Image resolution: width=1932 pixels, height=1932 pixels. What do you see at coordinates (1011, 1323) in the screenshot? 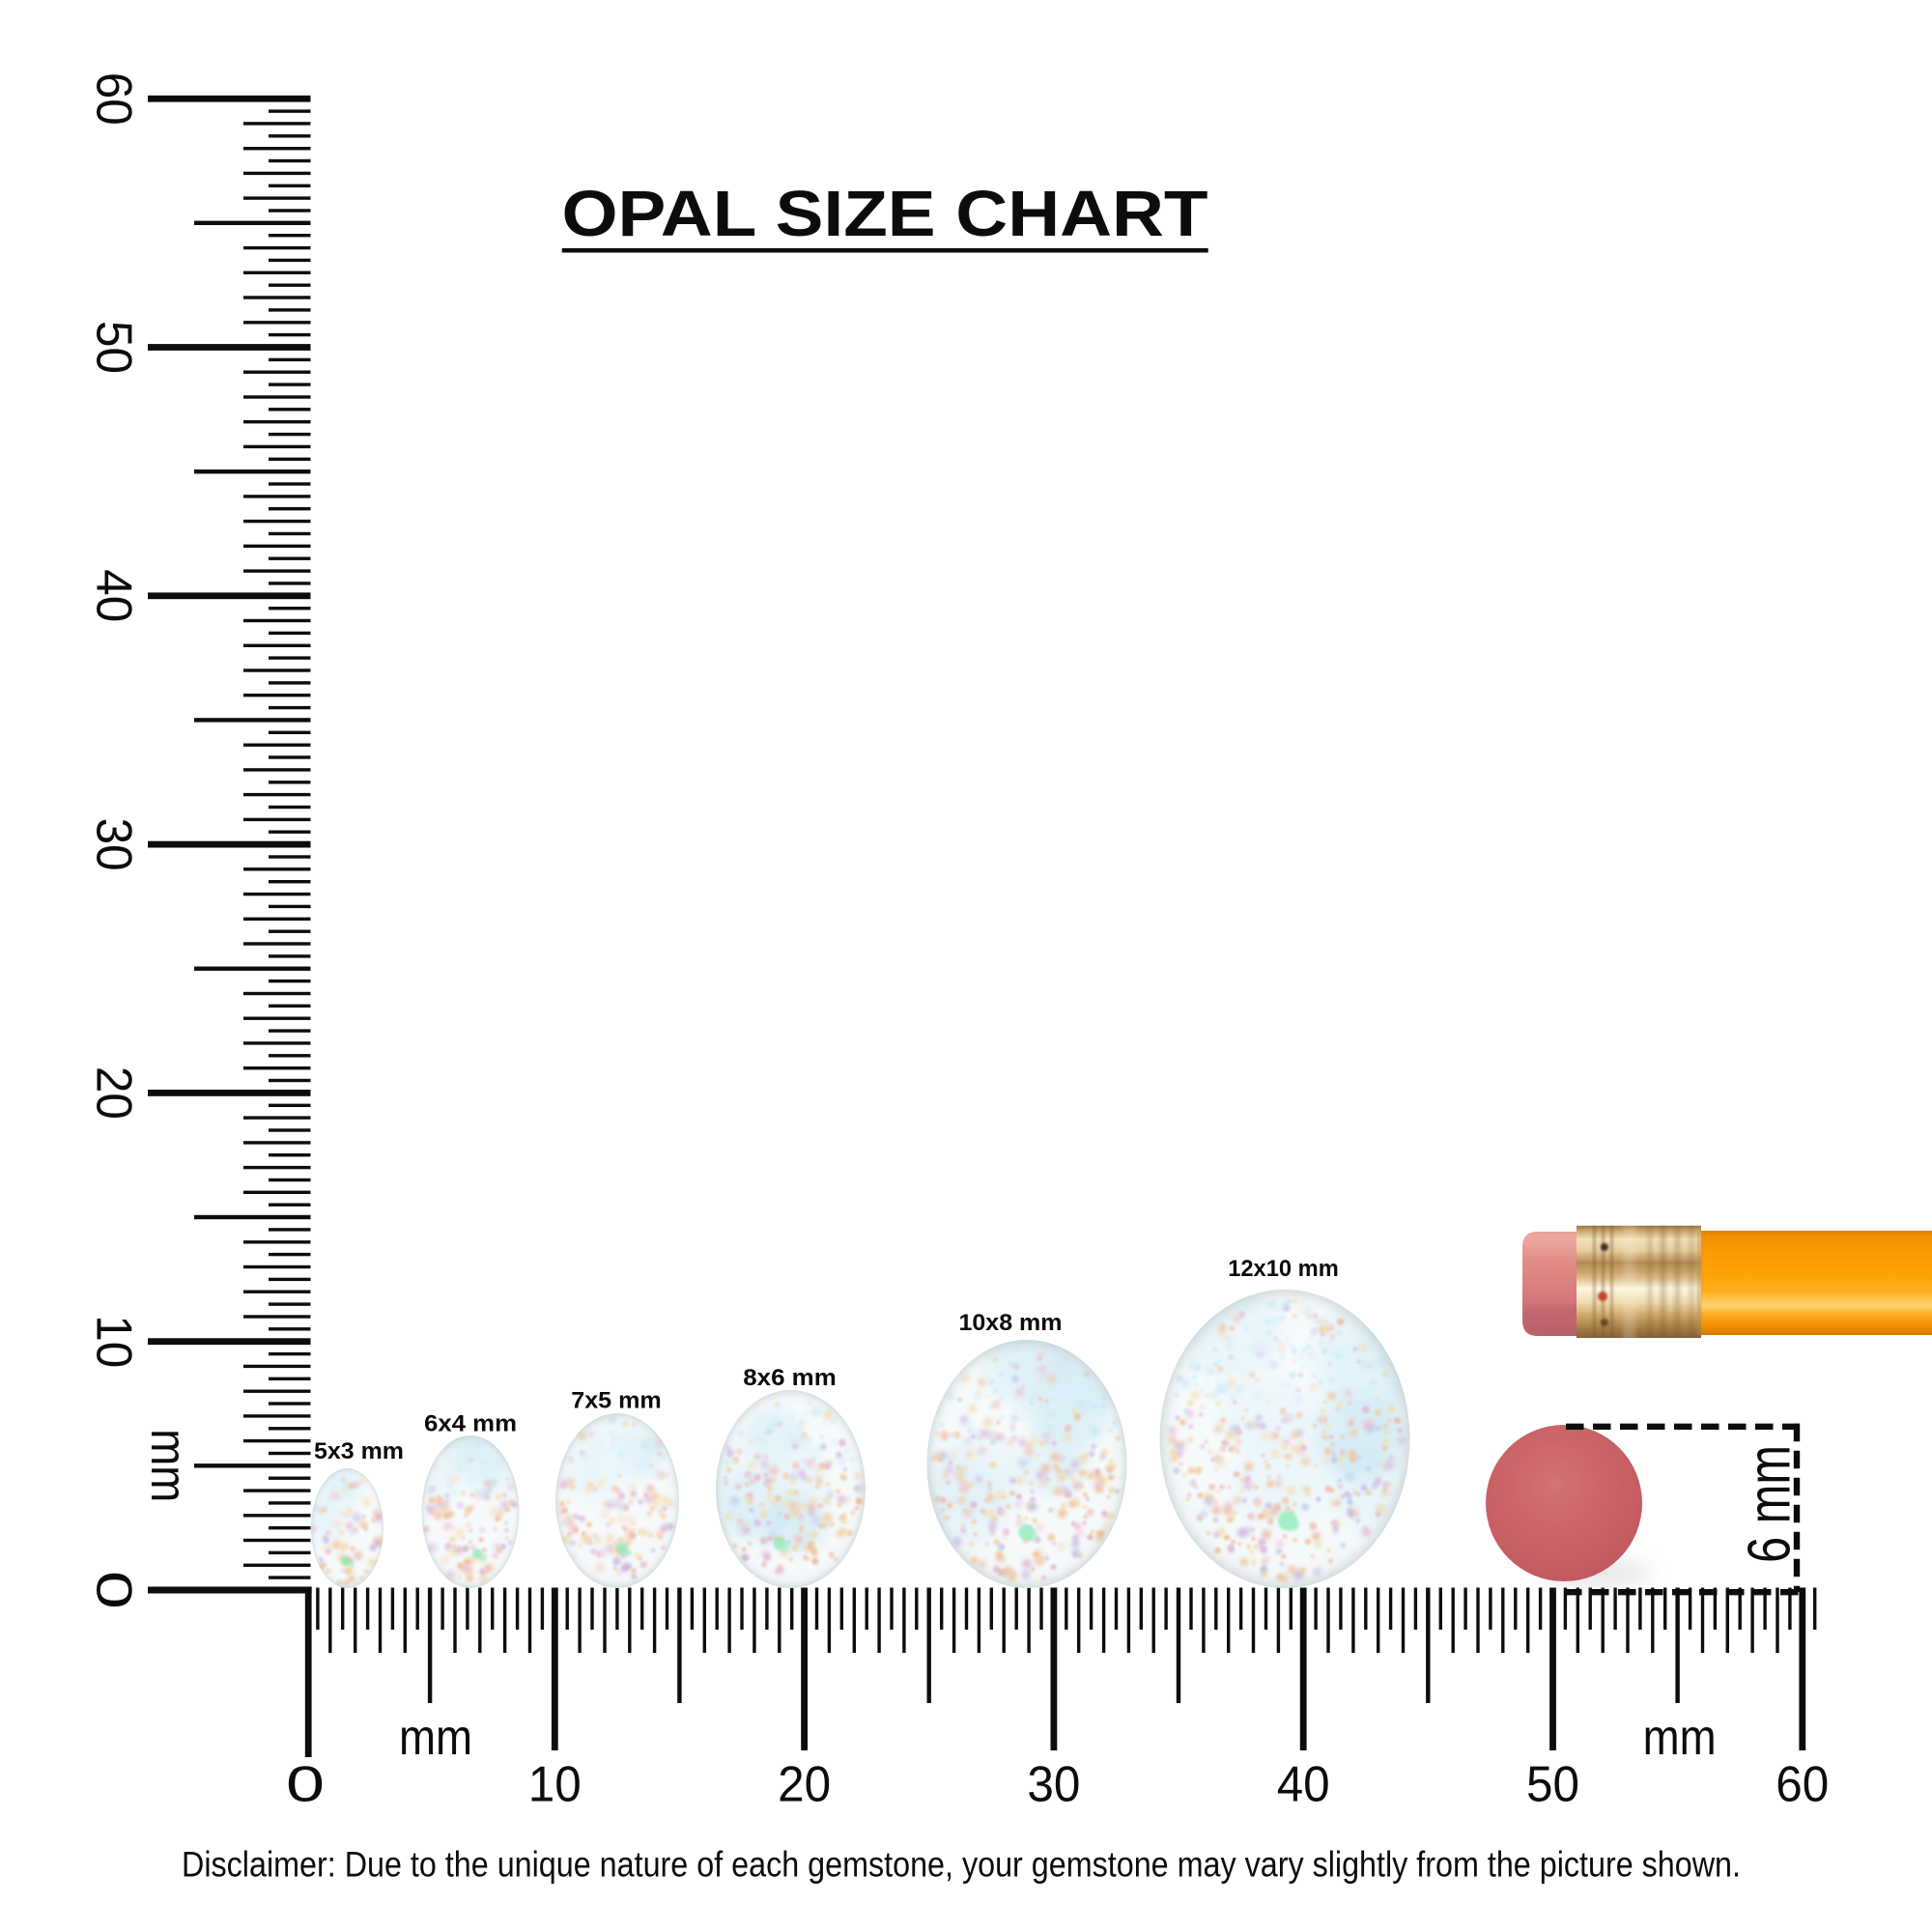
I see `svg-text: 10x8 mm` at bounding box center [1011, 1323].